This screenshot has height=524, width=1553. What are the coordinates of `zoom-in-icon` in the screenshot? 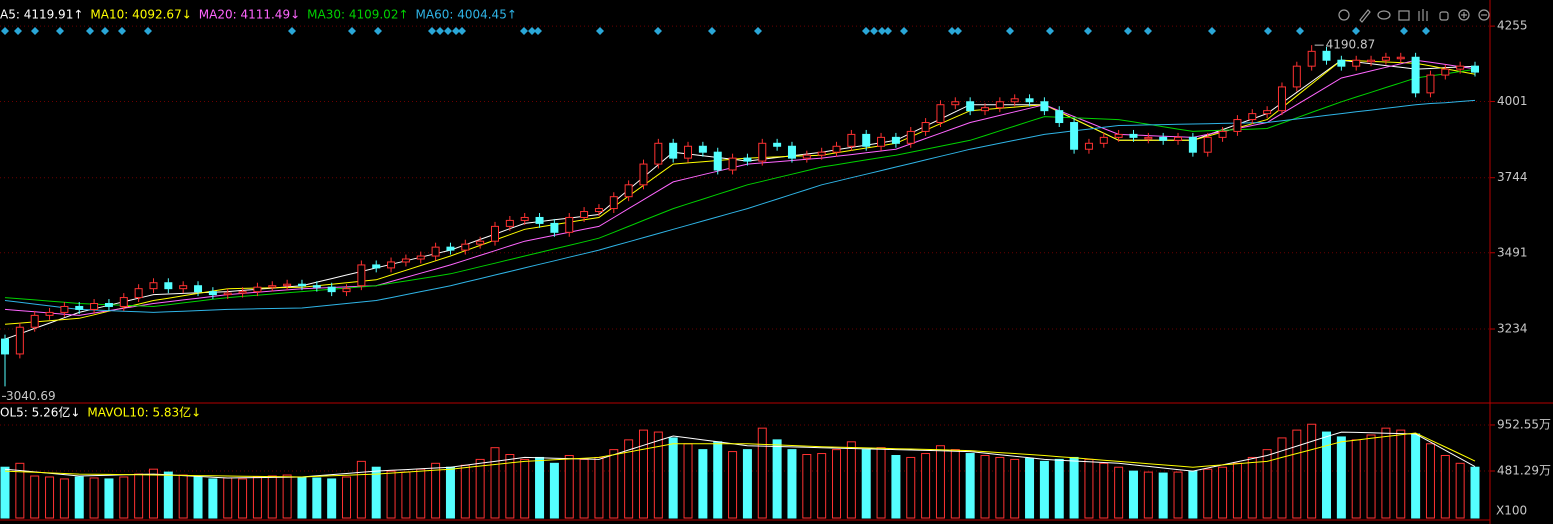 It's located at (1464, 15).